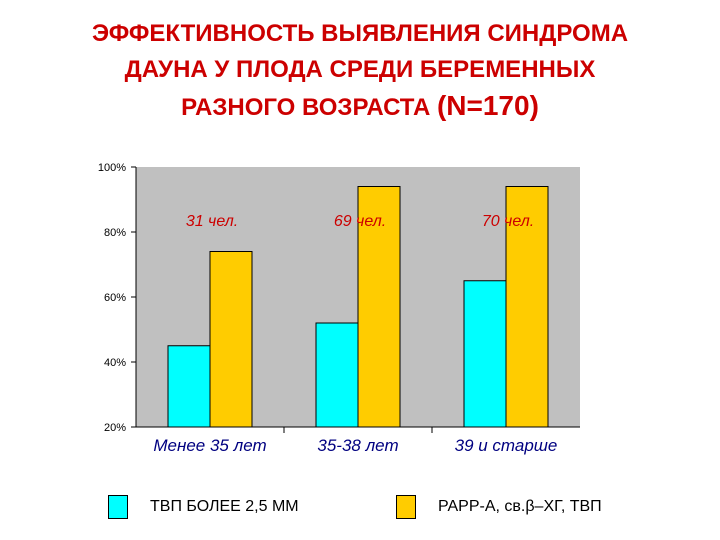 This screenshot has width=720, height=540. What do you see at coordinates (360, 33) in the screenshot?
I see `title-line-1: ЭФФЕКТИВНОСТЬ ВЫЯВЛЕНИЯ СИНДРОМА` at bounding box center [360, 33].